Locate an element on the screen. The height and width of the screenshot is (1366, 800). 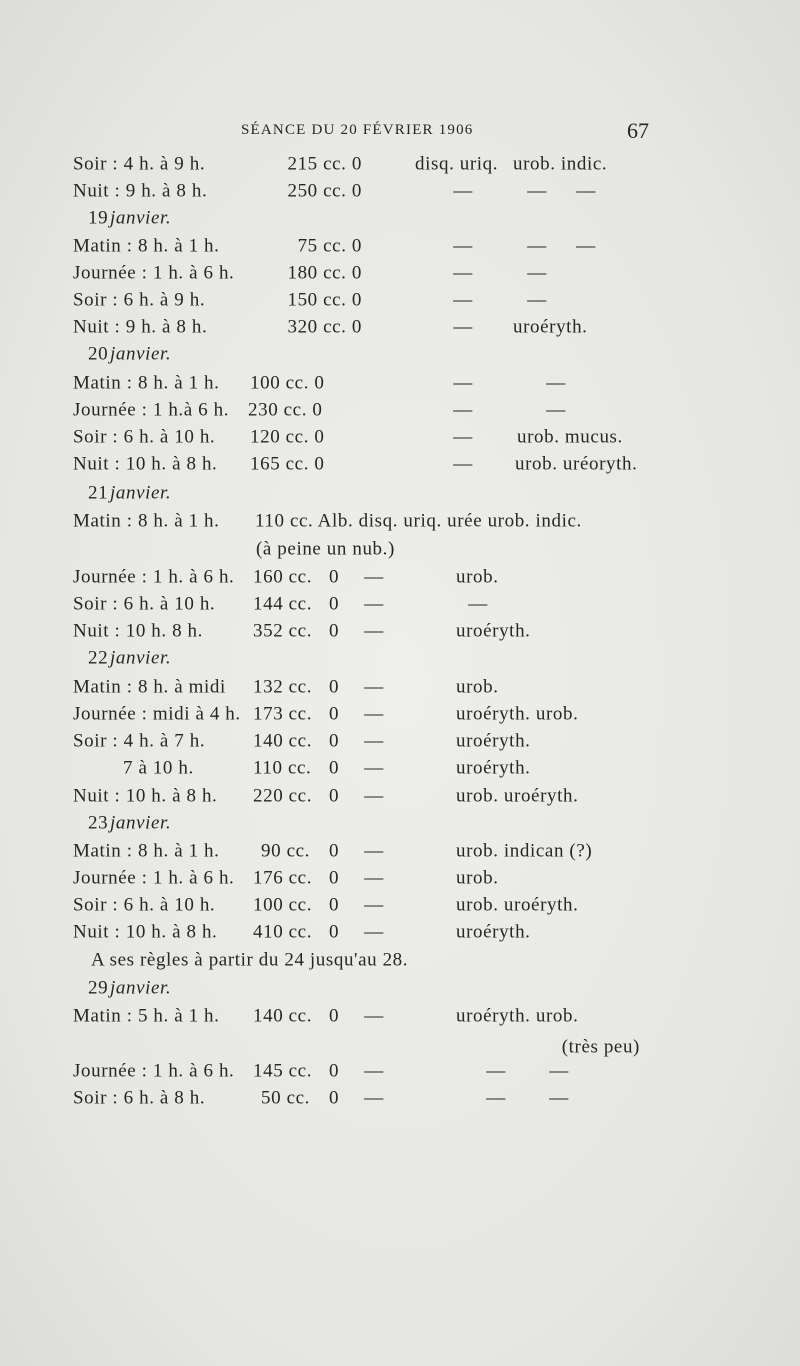
volume: 176 cc. is located at coordinates (283, 878).